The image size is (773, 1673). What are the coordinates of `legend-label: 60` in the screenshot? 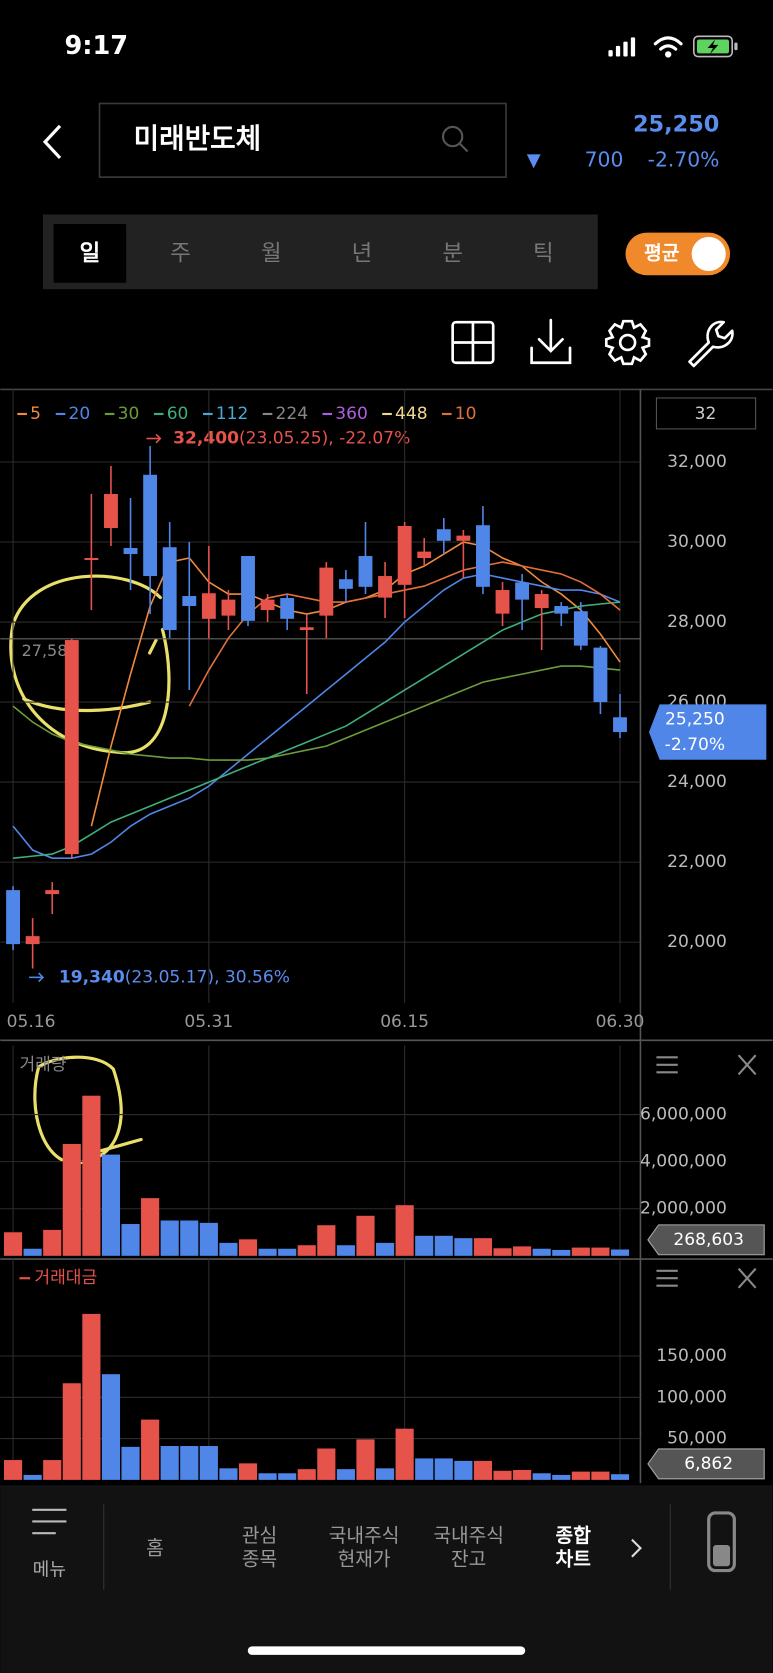 It's located at (178, 414).